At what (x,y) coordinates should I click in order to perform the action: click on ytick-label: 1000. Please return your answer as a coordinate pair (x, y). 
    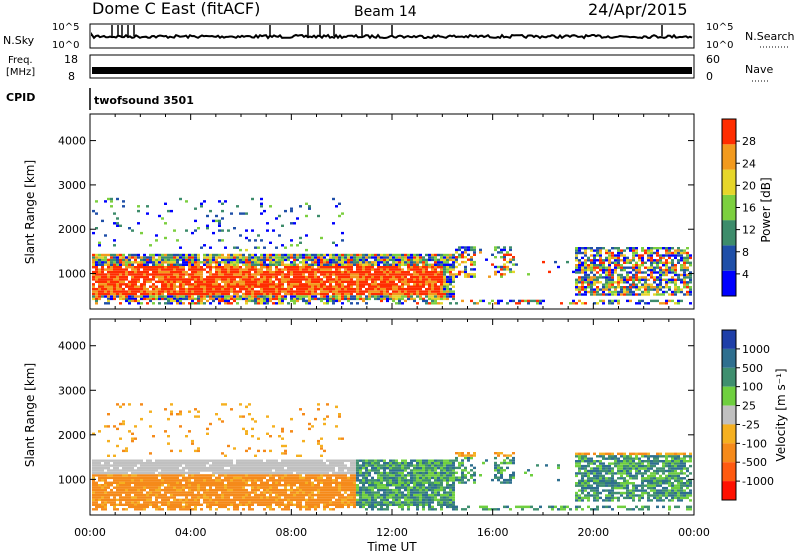
    Looking at the image, I should click on (72, 274).